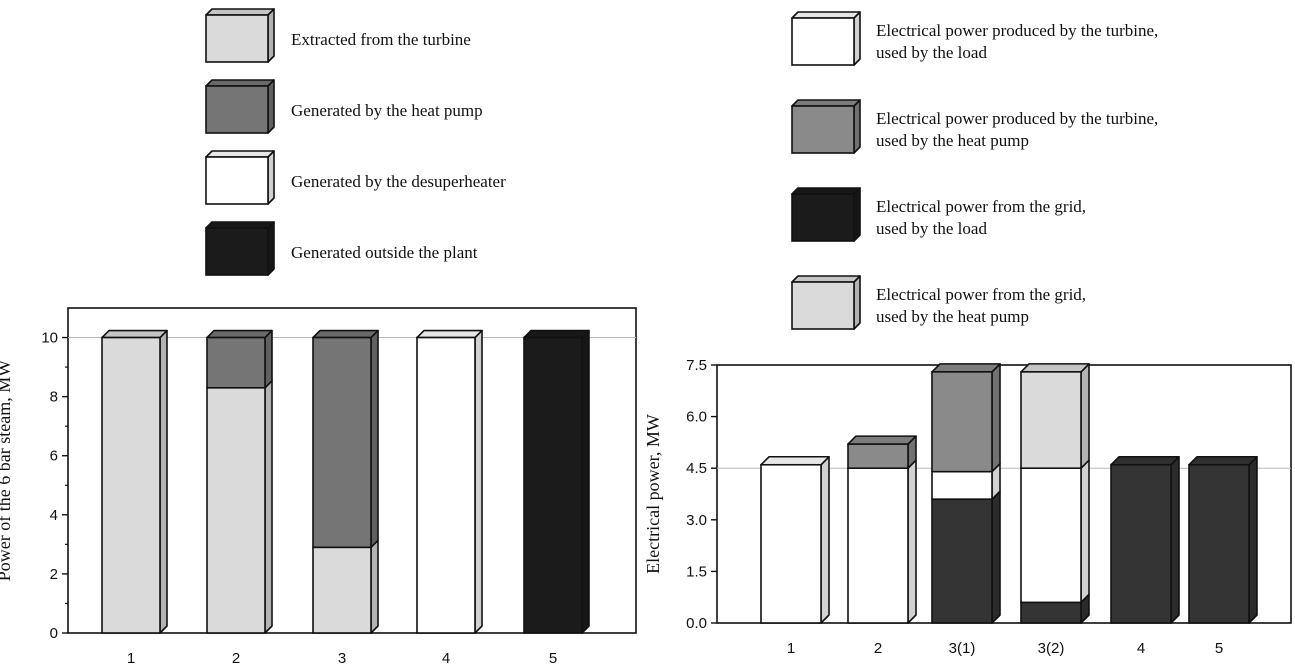 Image resolution: width=1295 pixels, height=666 pixels. What do you see at coordinates (54, 456) in the screenshot?
I see `y-tick-label-4: 6` at bounding box center [54, 456].